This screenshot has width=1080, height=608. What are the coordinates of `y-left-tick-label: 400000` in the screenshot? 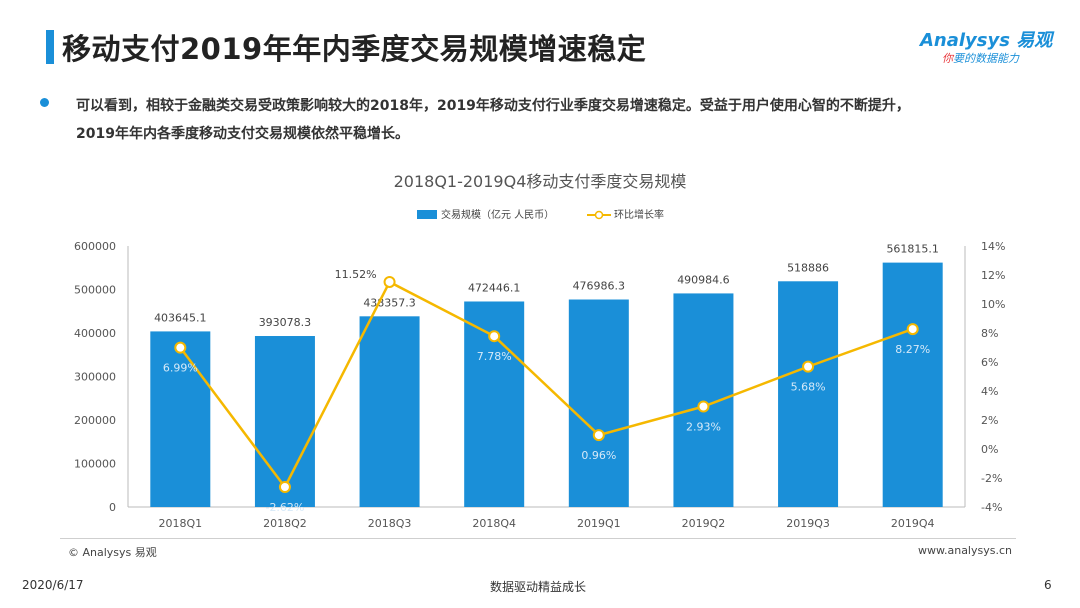 It's located at (95, 333).